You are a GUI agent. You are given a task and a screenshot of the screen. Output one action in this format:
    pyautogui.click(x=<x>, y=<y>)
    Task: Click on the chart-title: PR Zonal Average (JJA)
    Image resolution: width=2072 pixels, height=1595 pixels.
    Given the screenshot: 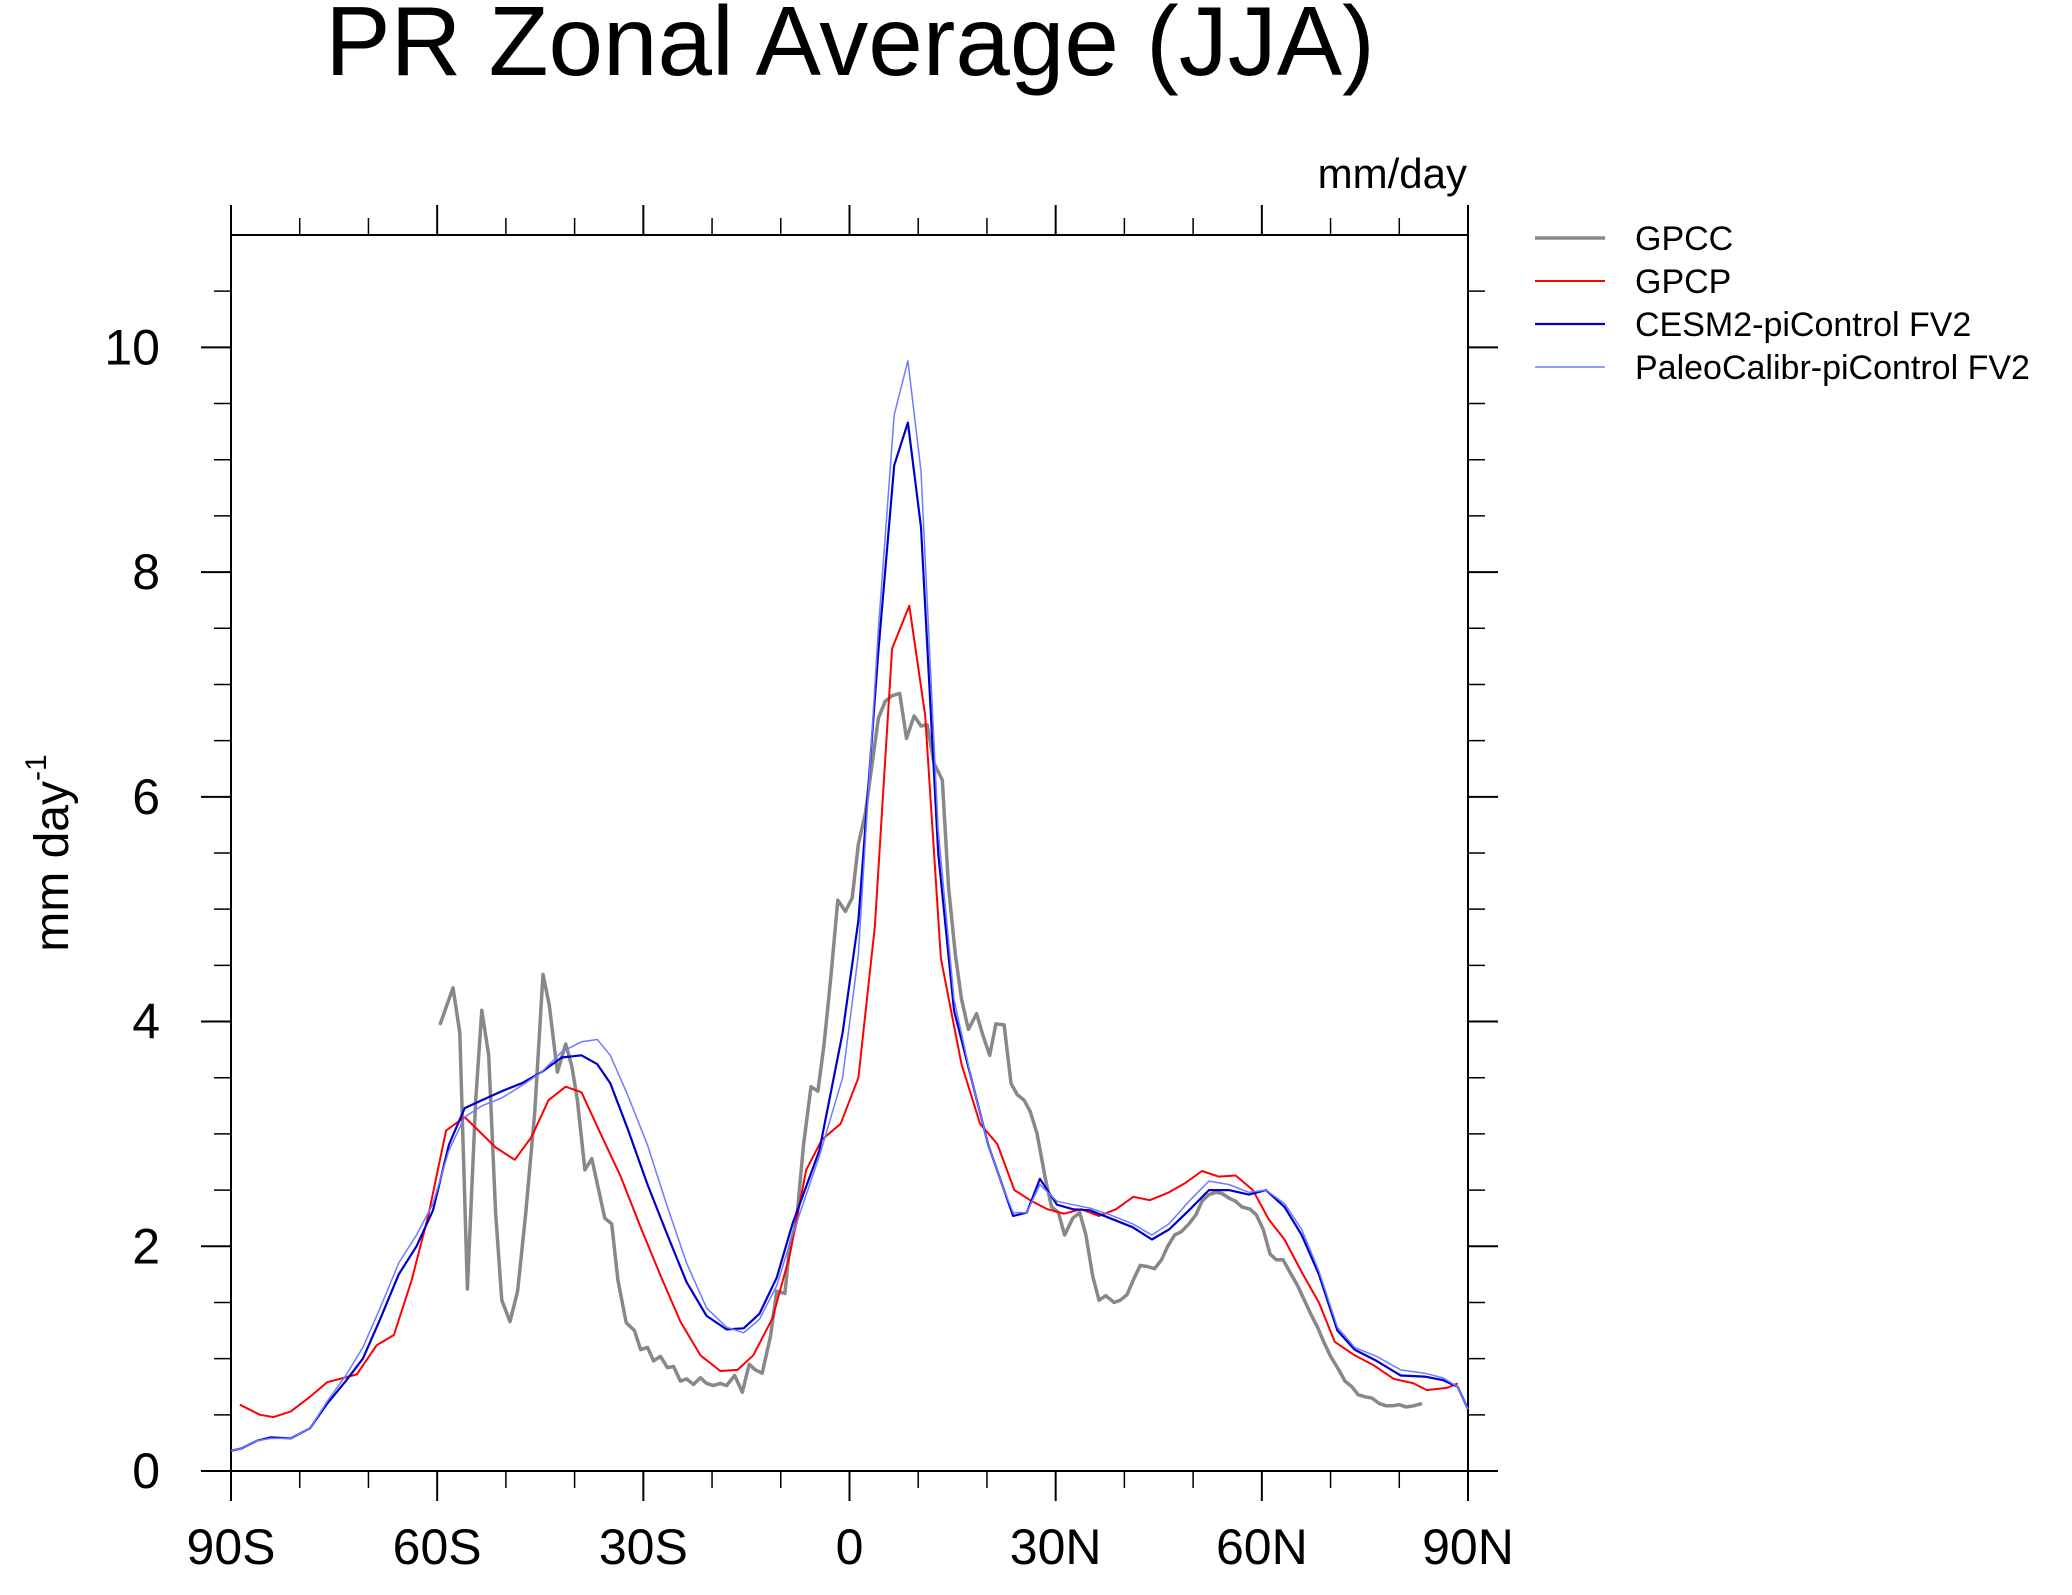 What is the action you would take?
    pyautogui.click(x=849, y=48)
    